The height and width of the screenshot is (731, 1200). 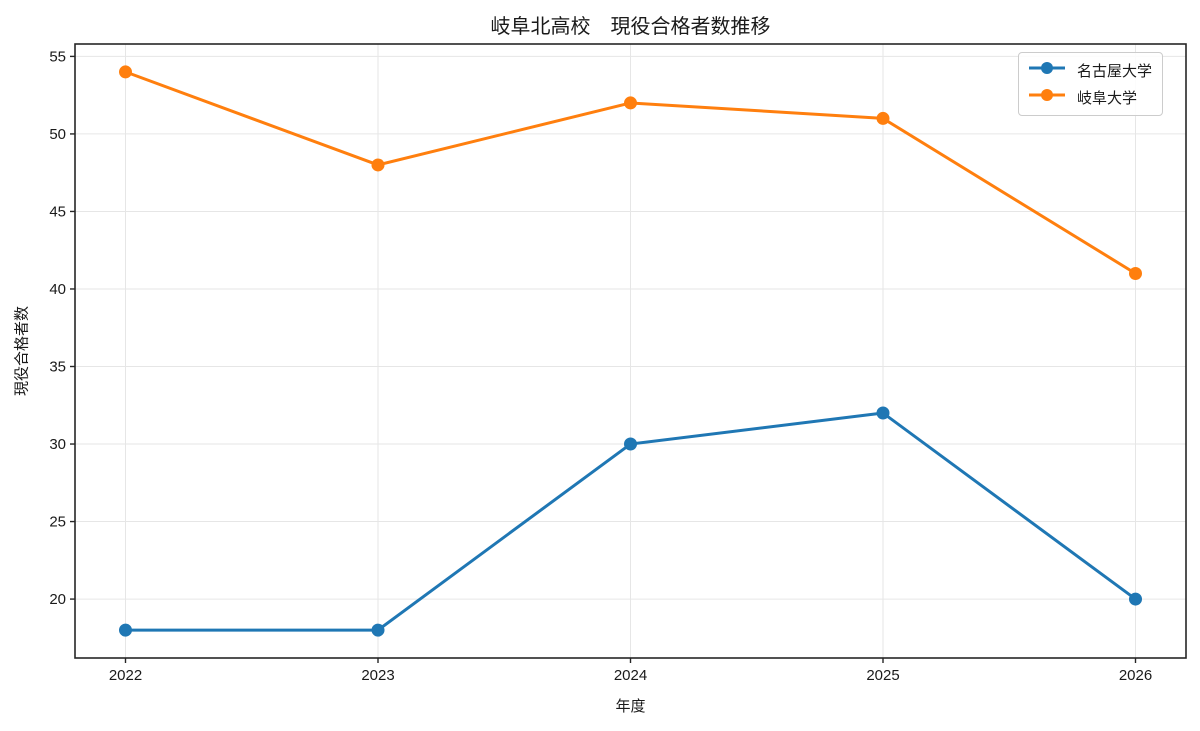 I want to click on y-tick-label-30: 30, so click(x=57, y=444).